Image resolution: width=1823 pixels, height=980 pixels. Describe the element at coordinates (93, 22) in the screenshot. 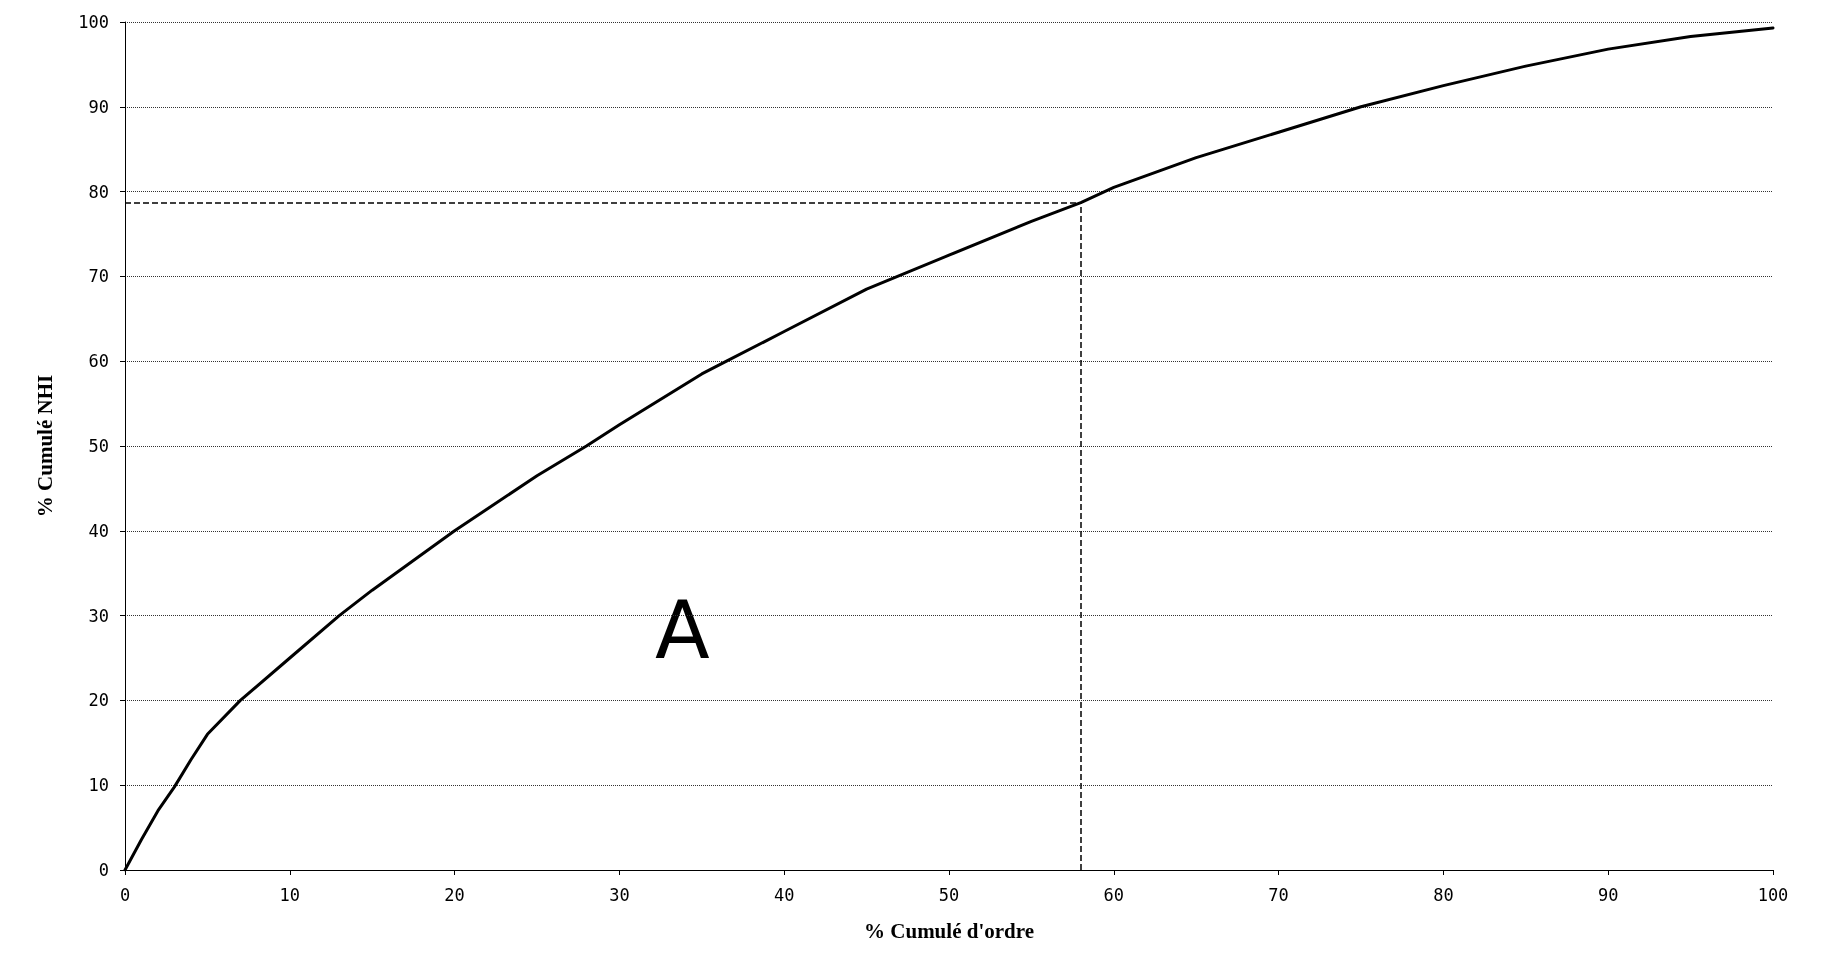

I see `y-tick-label: 100` at that location.